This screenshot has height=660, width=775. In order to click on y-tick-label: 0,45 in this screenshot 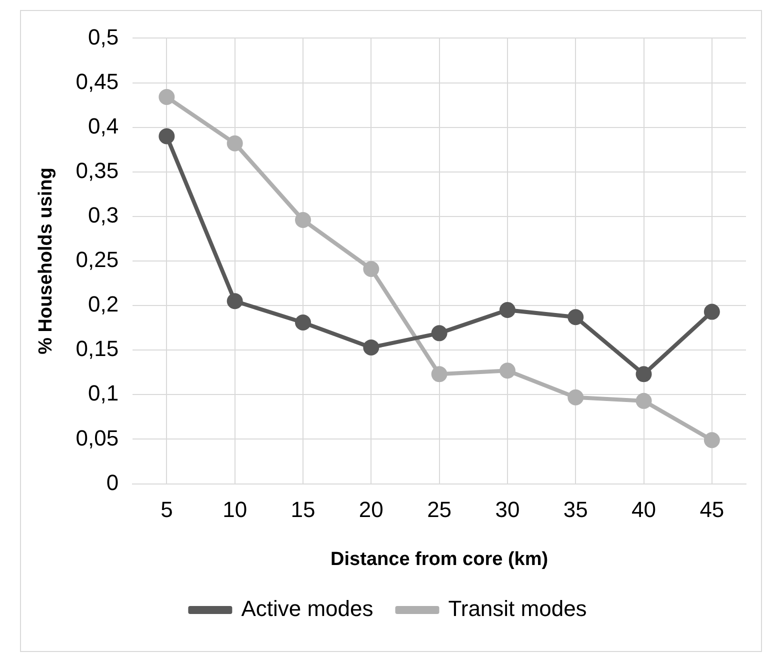, I will do `click(97, 81)`.